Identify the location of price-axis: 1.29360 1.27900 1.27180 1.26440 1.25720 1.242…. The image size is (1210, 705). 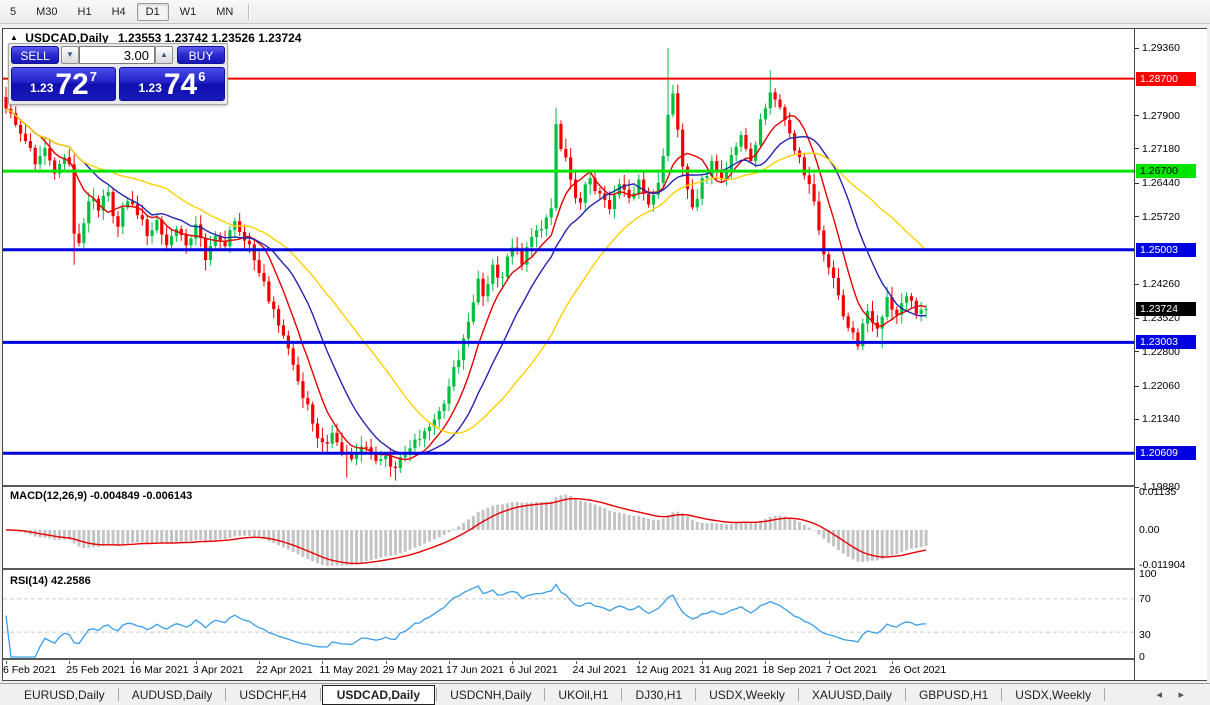
(1171, 354).